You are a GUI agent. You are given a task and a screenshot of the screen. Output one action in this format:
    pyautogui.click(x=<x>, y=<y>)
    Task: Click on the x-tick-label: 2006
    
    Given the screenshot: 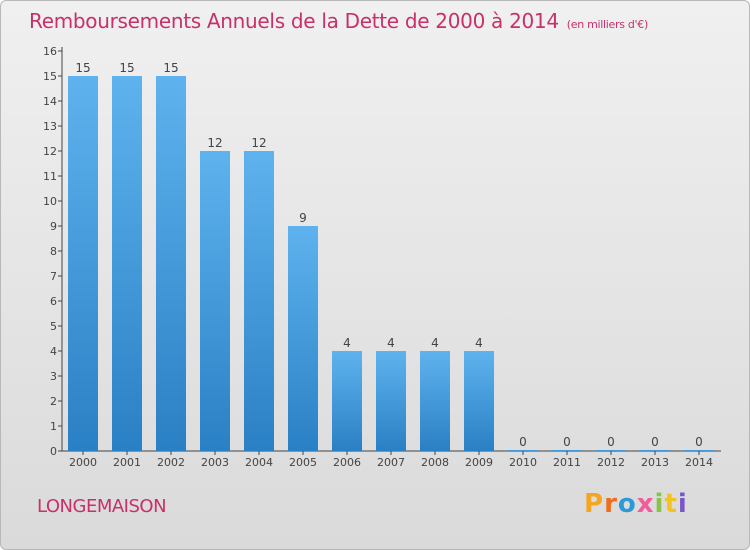 What is the action you would take?
    pyautogui.click(x=347, y=462)
    